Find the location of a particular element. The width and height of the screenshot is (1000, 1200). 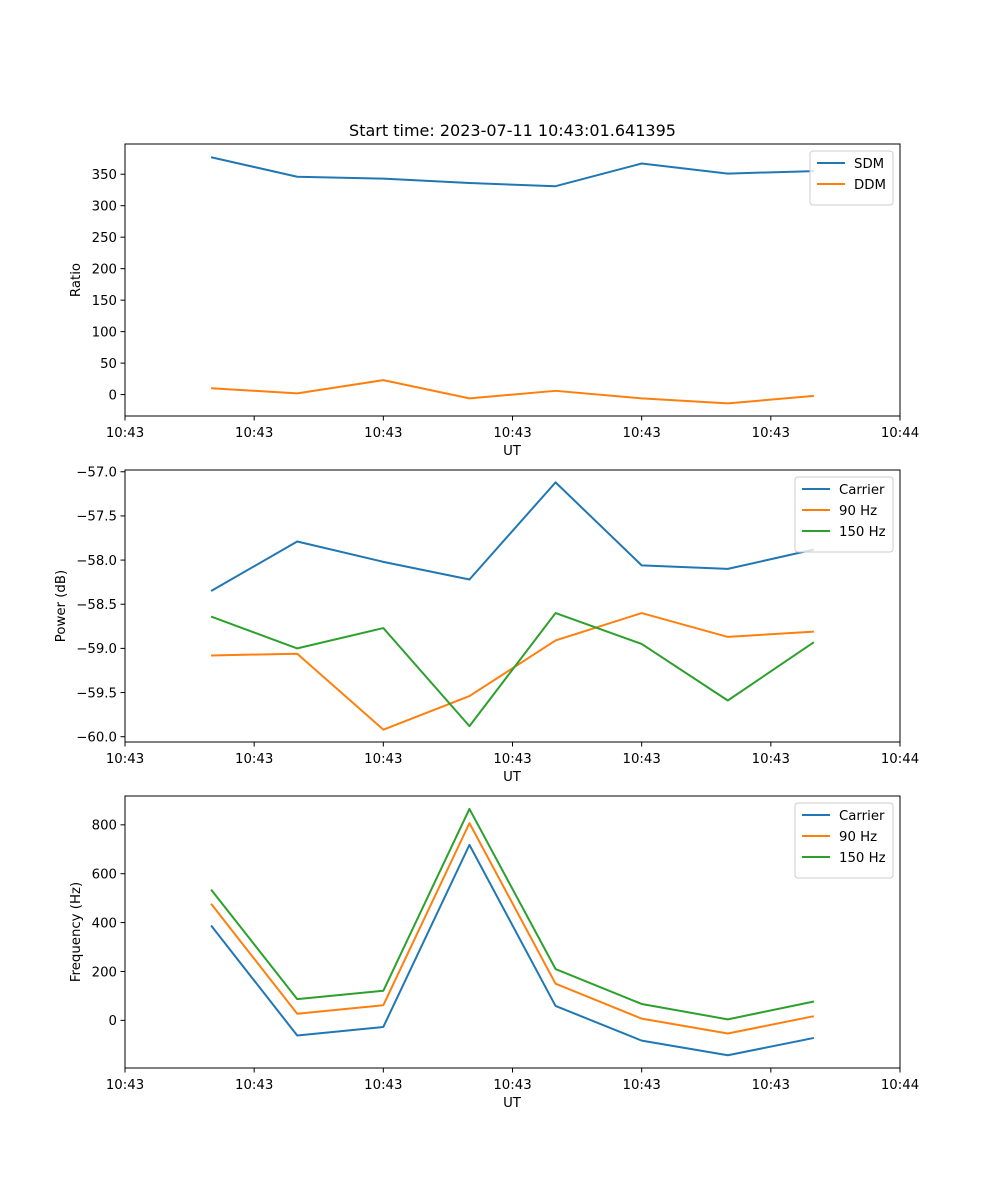

y-axis-label: Ratio is located at coordinates (76, 280).